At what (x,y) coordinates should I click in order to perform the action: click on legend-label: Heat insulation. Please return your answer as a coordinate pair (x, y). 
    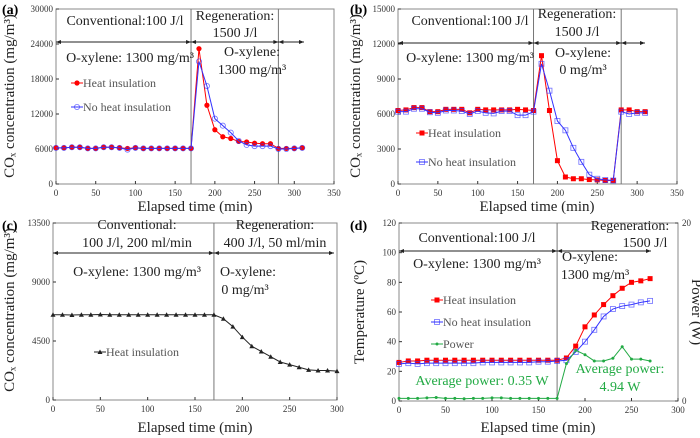
    Looking at the image, I should click on (464, 133).